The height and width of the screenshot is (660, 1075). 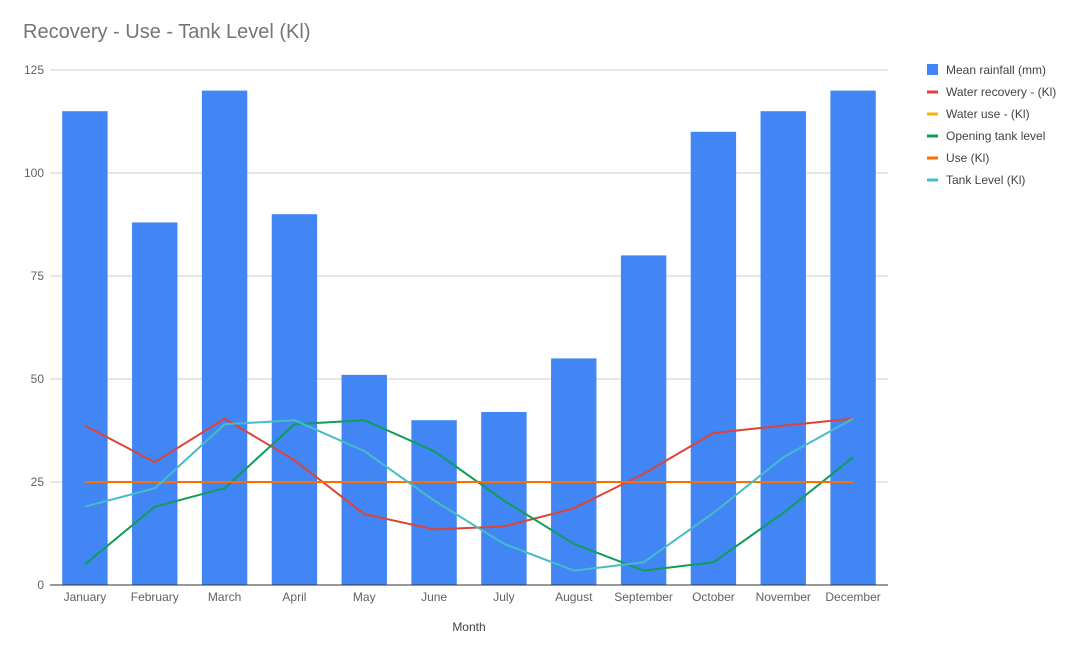 I want to click on legend-water-use-kl-label: Water use - (Kl), so click(x=988, y=114).